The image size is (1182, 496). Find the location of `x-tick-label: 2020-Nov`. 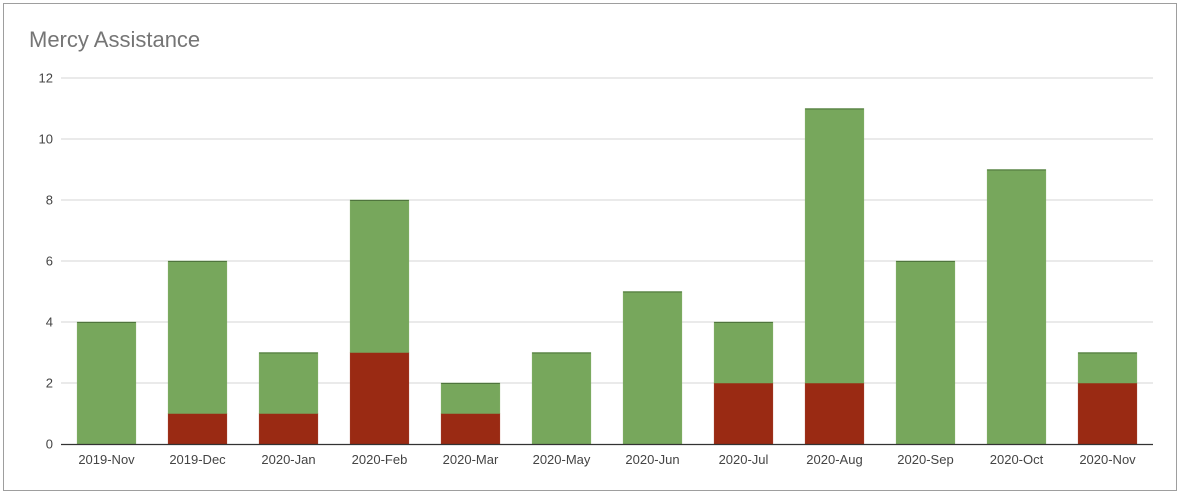

x-tick-label: 2020-Nov is located at coordinates (1107, 459).